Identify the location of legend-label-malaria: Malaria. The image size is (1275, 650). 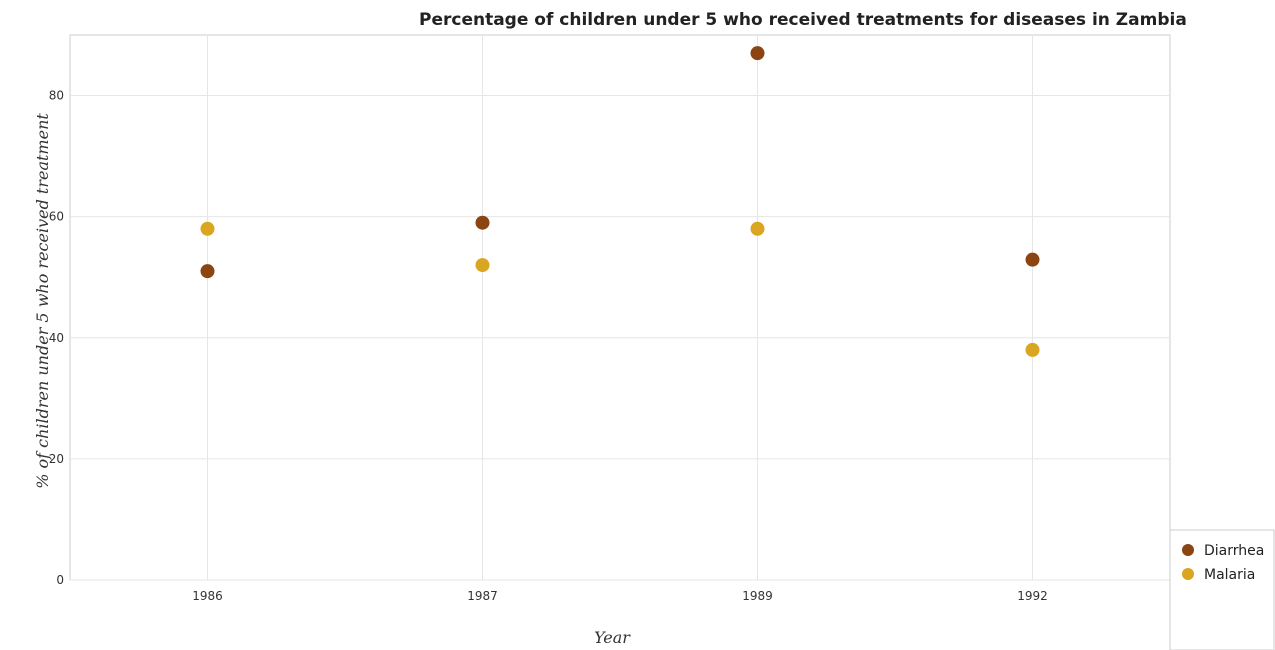
(1229, 575).